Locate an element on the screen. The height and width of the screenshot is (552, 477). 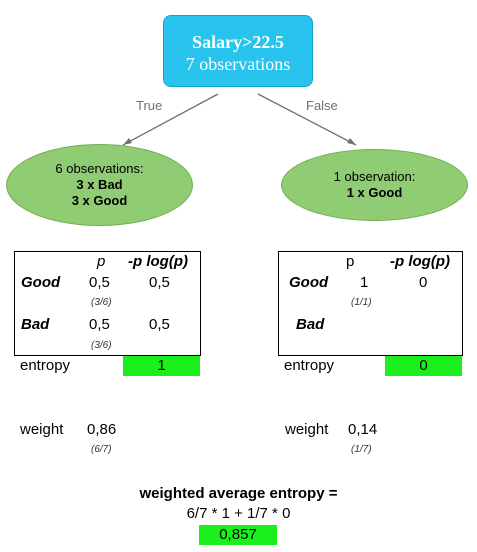
left-probability-table is located at coordinates (107, 303).